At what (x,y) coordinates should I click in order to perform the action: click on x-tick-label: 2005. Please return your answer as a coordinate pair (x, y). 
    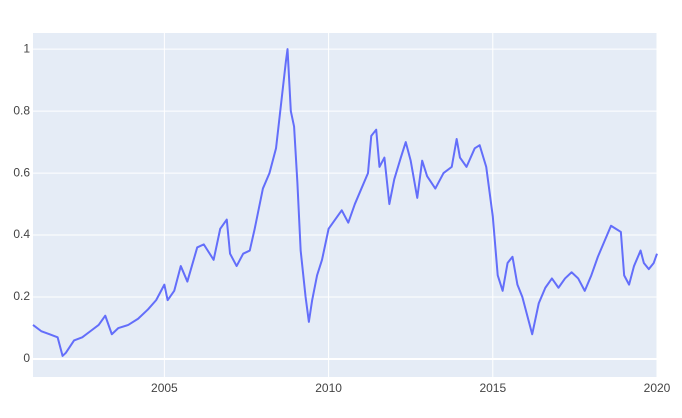
    Looking at the image, I should click on (164, 388).